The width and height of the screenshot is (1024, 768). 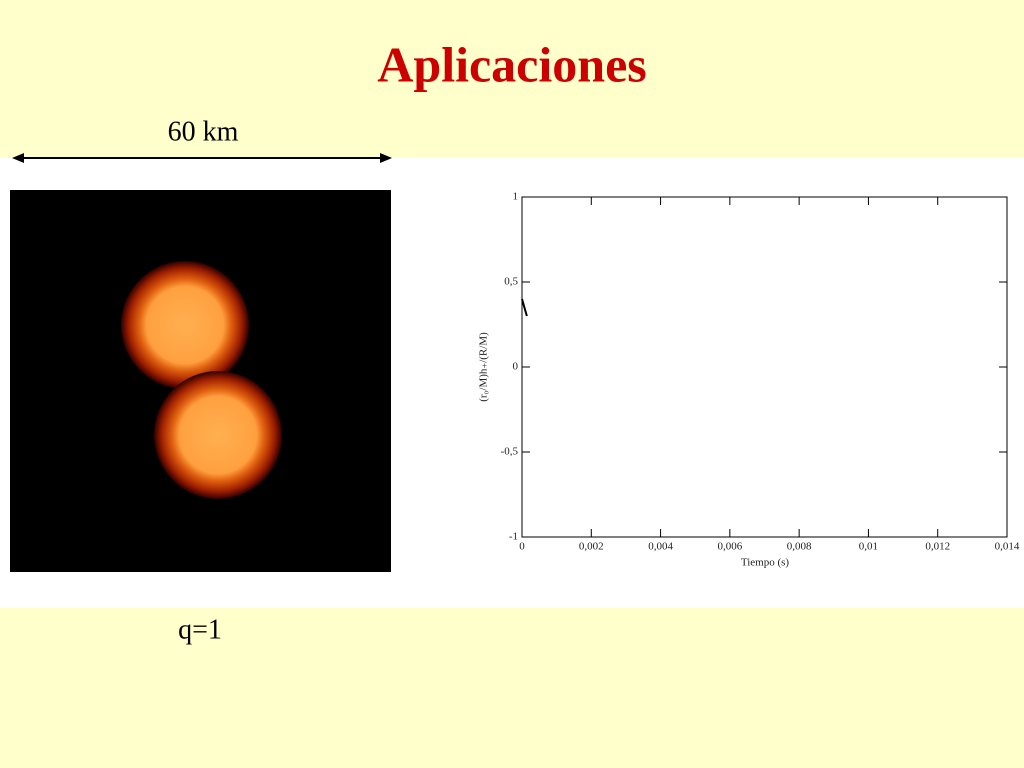 I want to click on x-tick-label: 0,002, so click(x=591, y=547).